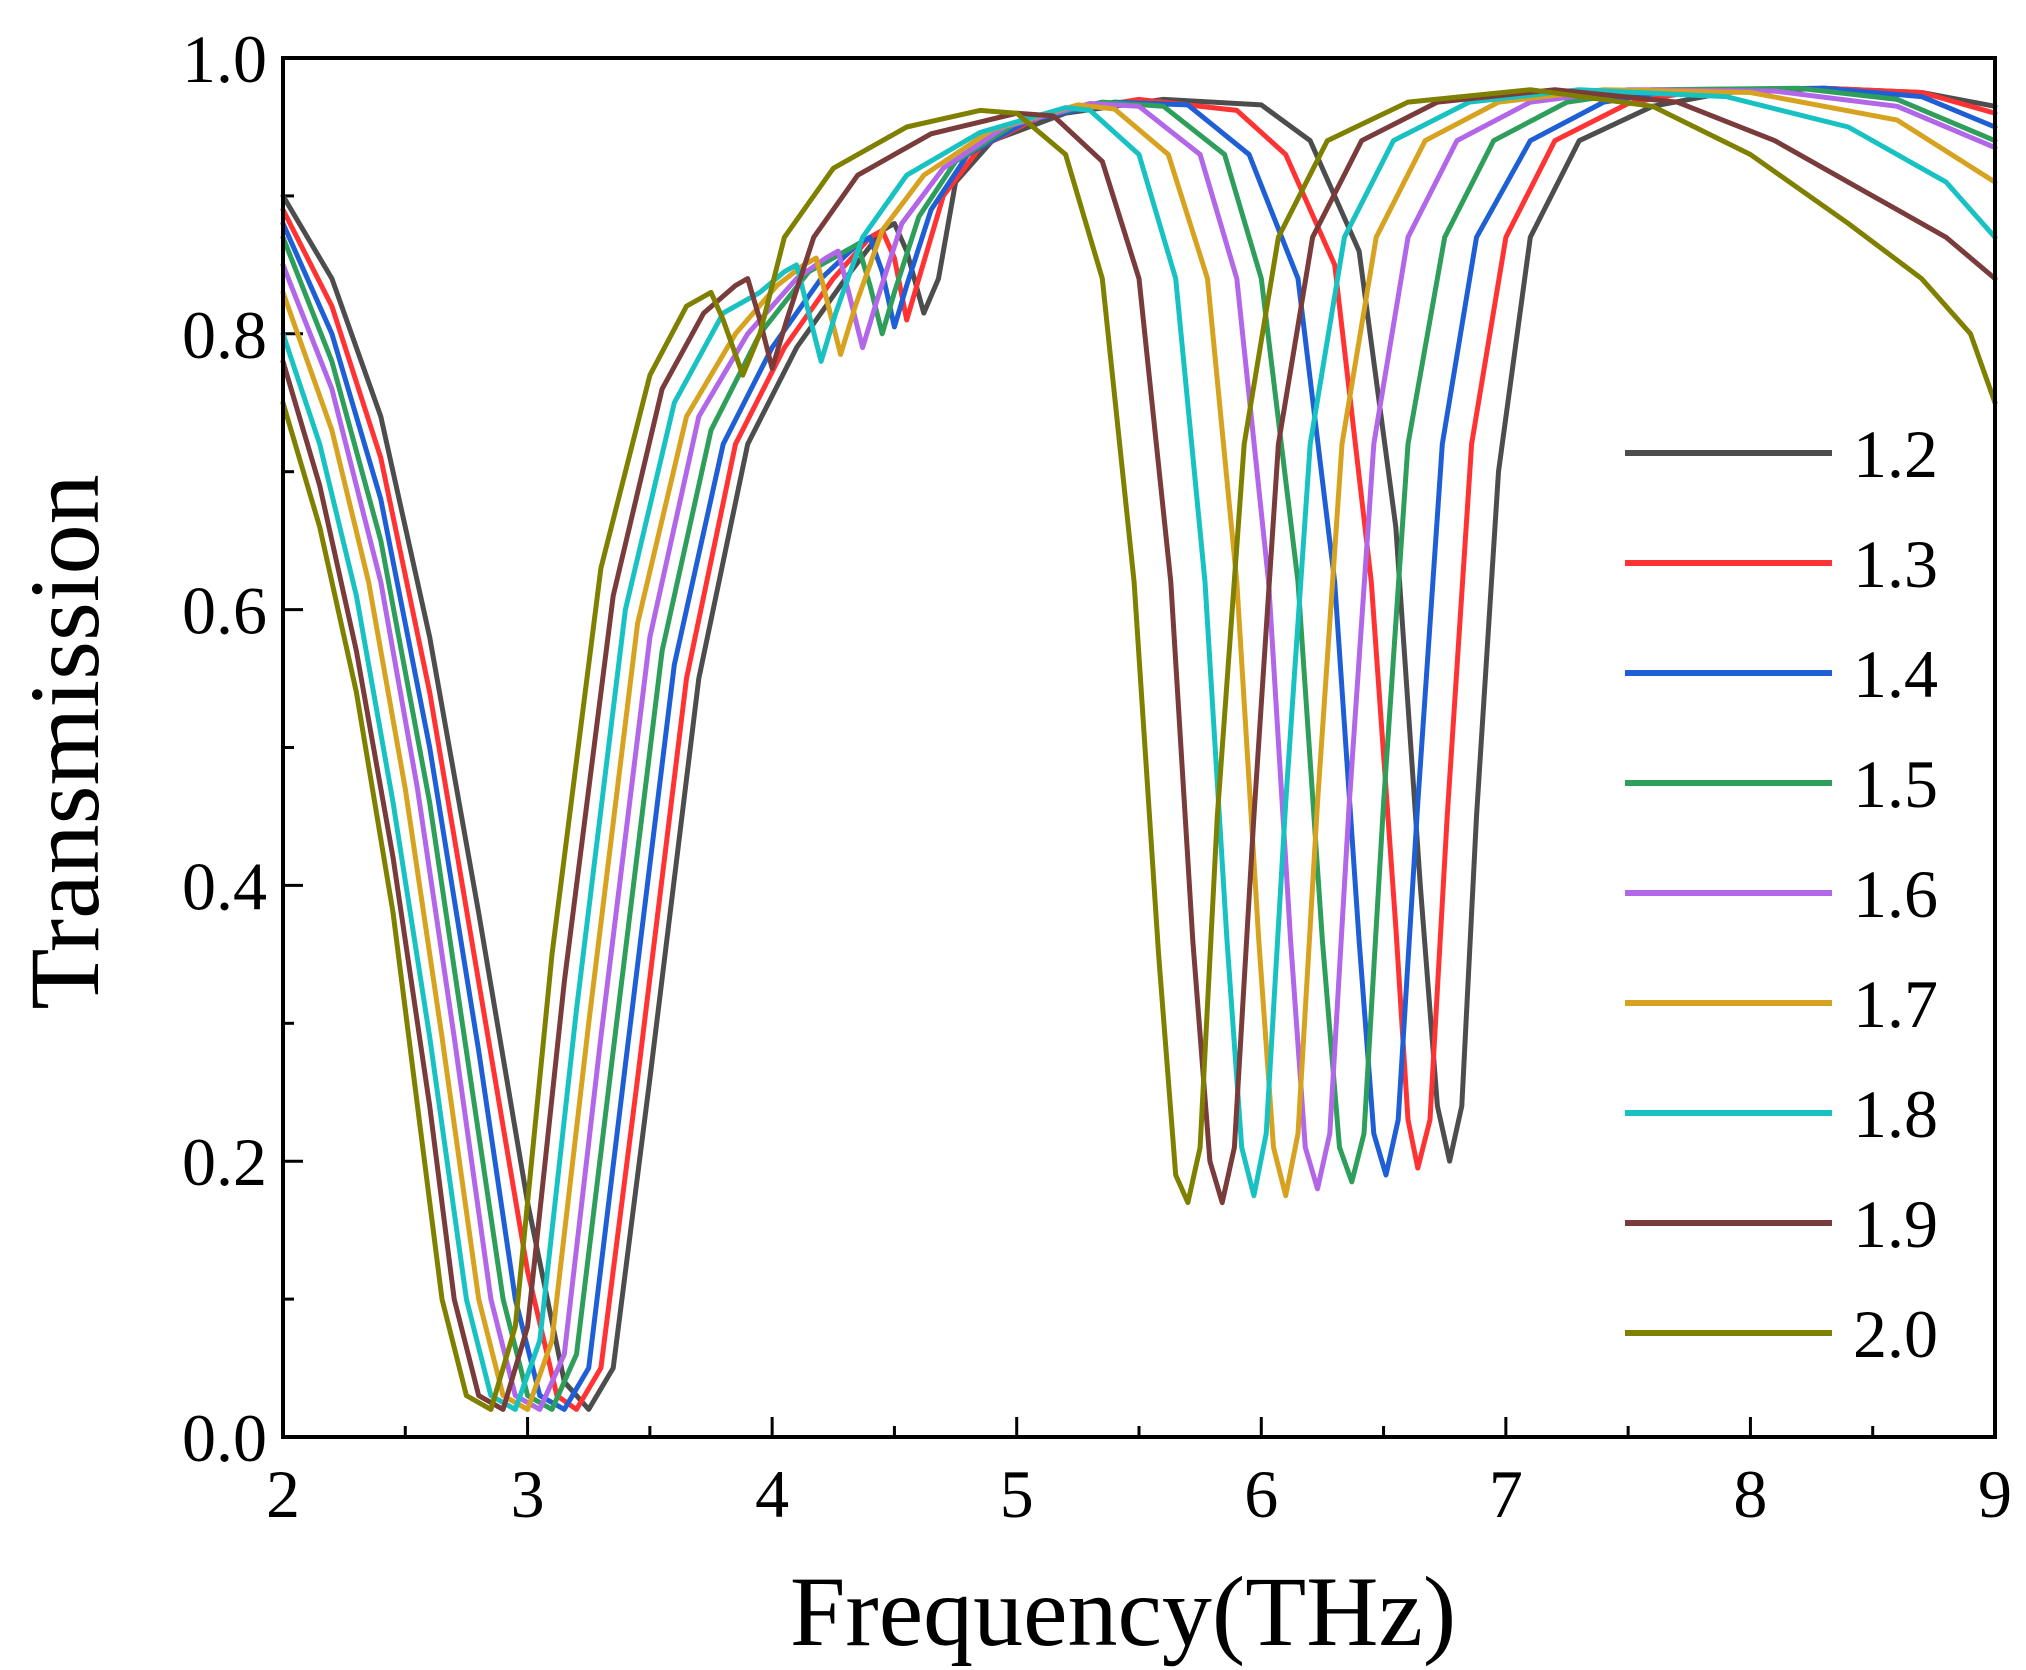 The image size is (2026, 1670). What do you see at coordinates (242, 748) in the screenshot?
I see `y-axis: 0.0 0.2 0.4 0.6 0.8 1.0` at bounding box center [242, 748].